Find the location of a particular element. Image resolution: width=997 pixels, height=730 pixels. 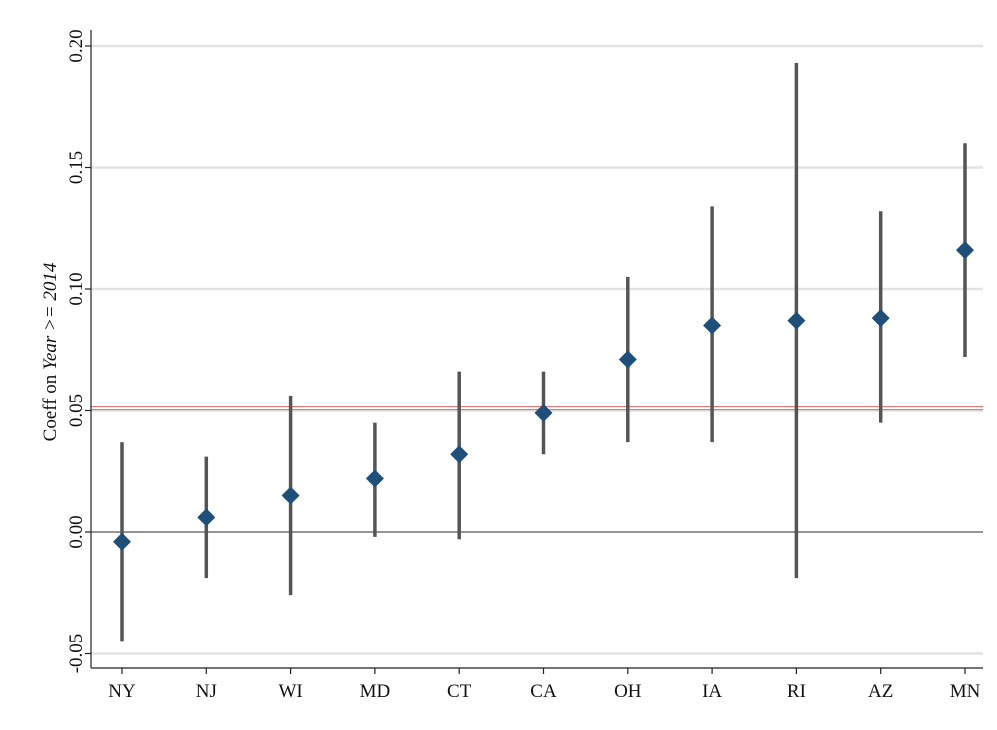

x-tick-label: NJ is located at coordinates (206, 691).